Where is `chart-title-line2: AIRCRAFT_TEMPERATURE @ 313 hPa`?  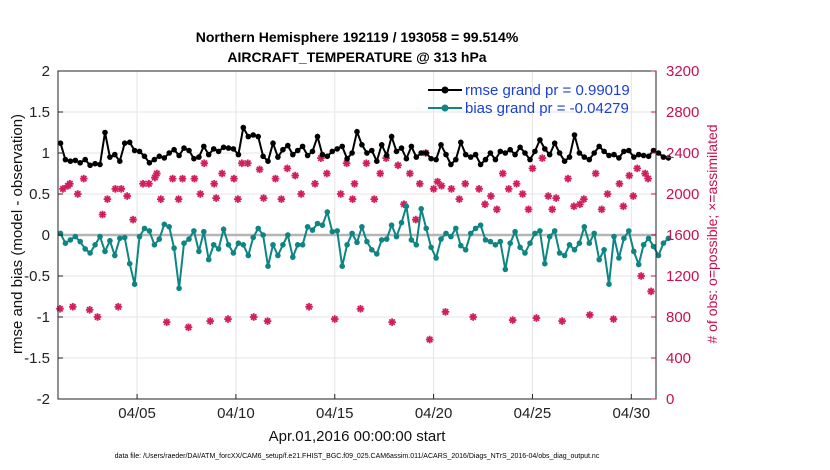 chart-title-line2: AIRCRAFT_TEMPERATURE @ 313 hPa is located at coordinates (356, 57).